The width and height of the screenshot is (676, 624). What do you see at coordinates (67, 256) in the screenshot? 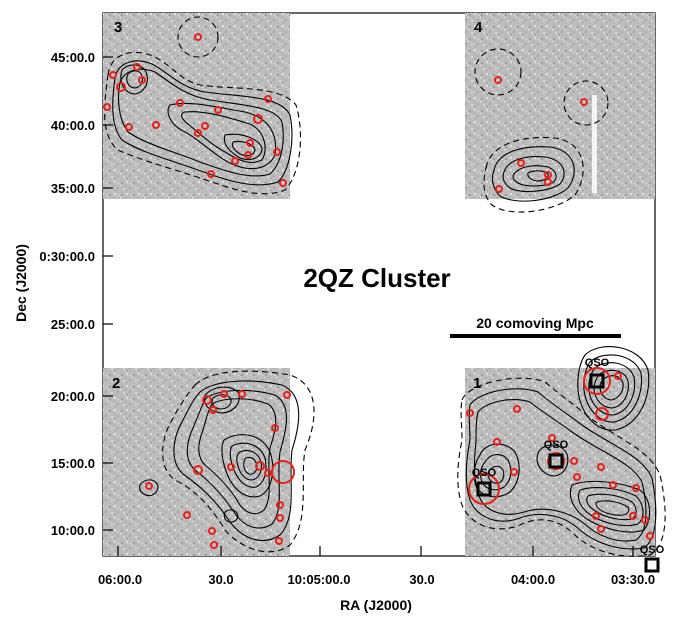
I see `y-tick-label: 0:30:00.0` at bounding box center [67, 256].